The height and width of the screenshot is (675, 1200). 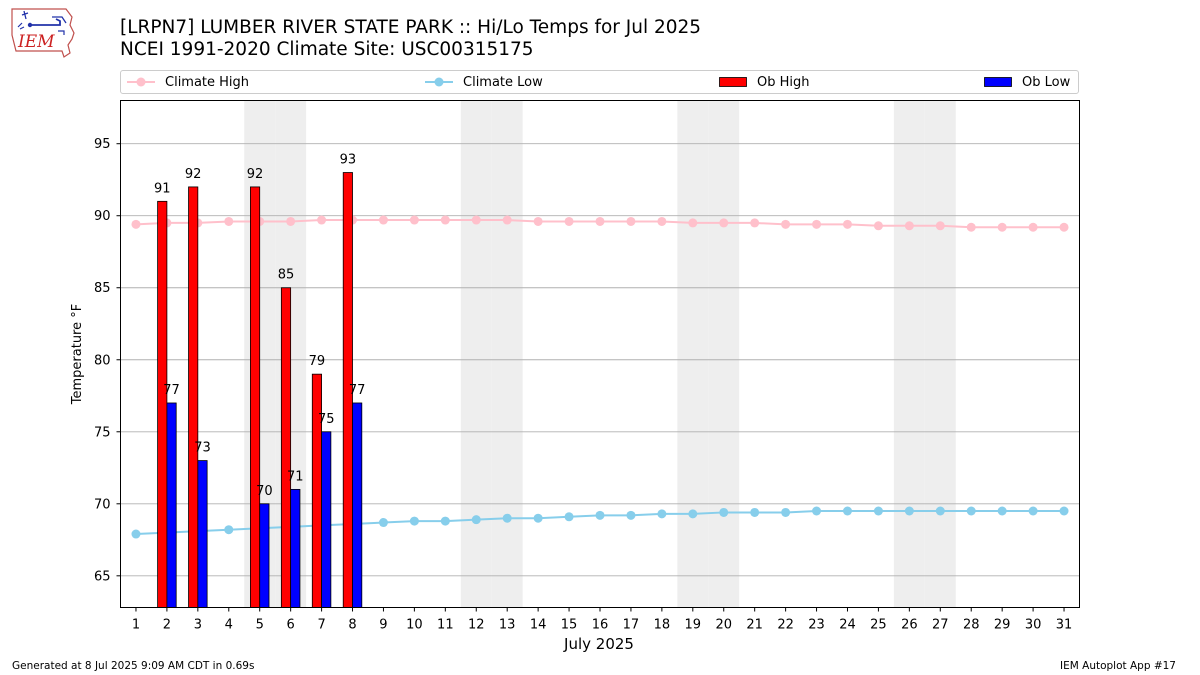 I want to click on x-tick-label-12: 12, so click(x=476, y=625).